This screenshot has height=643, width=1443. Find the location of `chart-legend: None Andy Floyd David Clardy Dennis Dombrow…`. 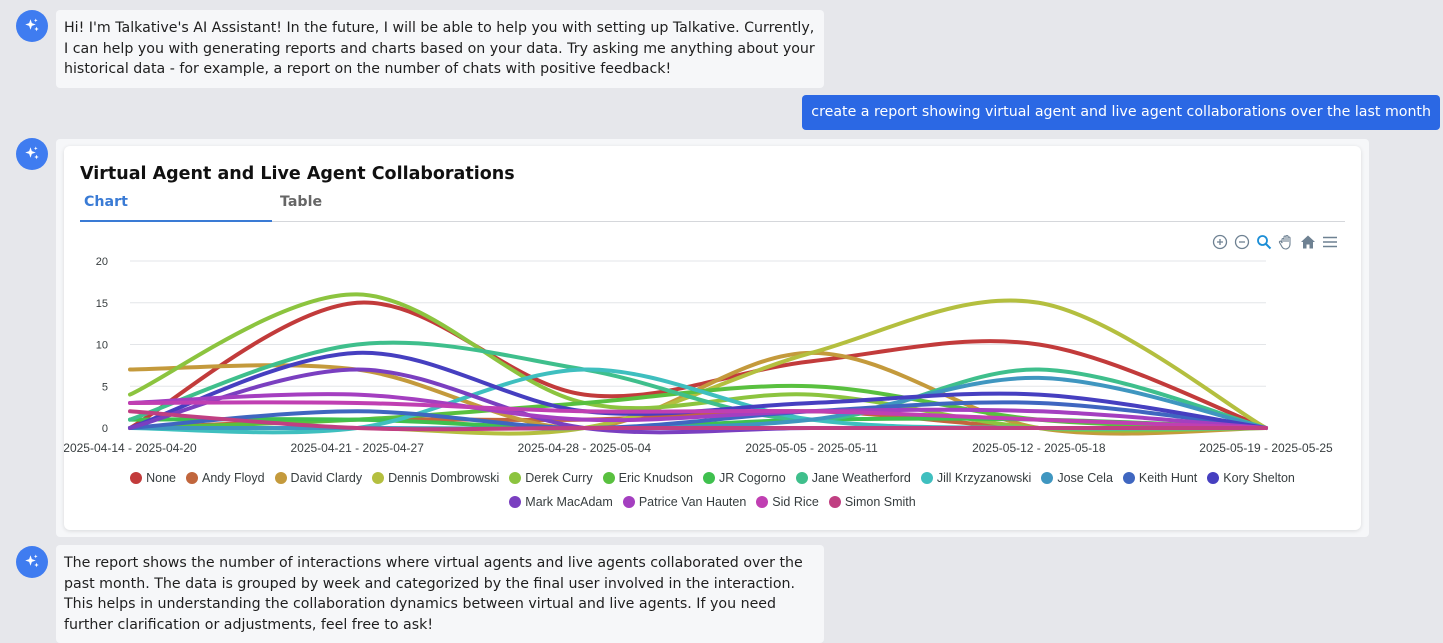

chart-legend: None Andy Floyd David Clardy Dennis Dombrow… is located at coordinates (712, 490).